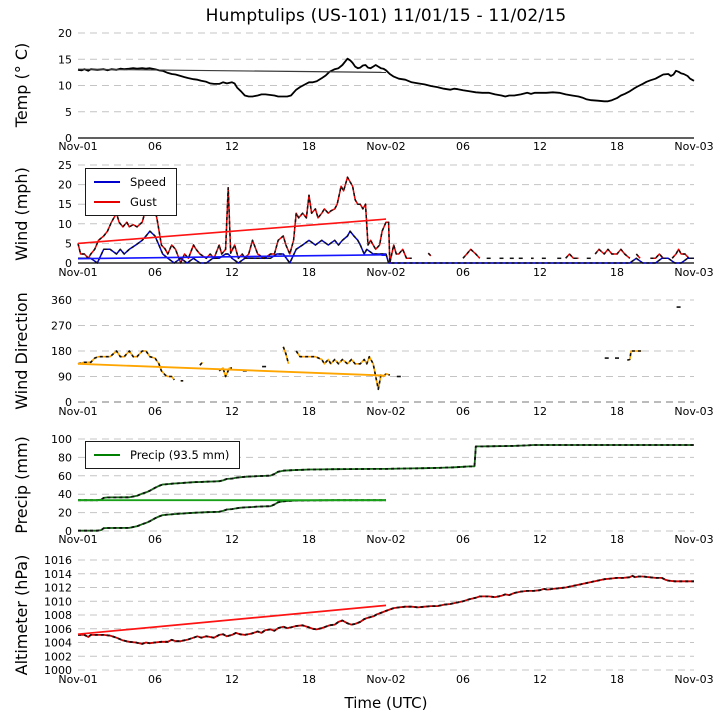 Image resolution: width=724 pixels, height=725 pixels. What do you see at coordinates (693, 272) in the screenshot?
I see `wind-xtick-label: Nov-03` at bounding box center [693, 272].